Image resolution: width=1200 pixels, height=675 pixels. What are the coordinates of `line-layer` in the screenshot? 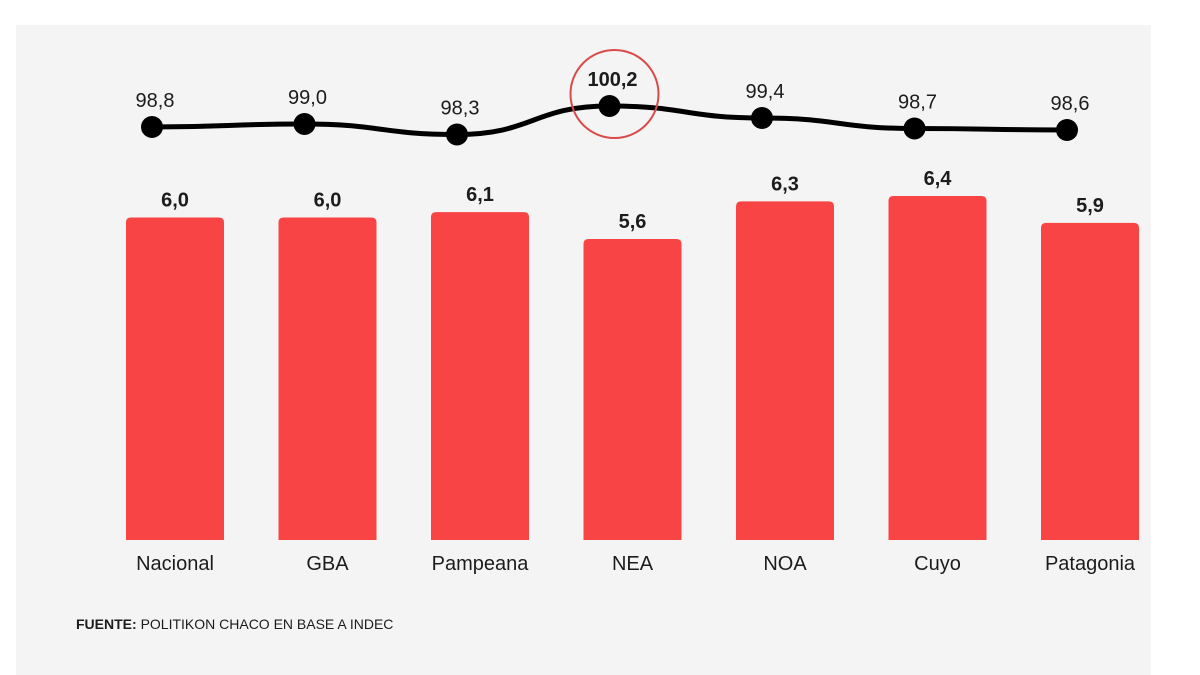 It's located at (609, 97).